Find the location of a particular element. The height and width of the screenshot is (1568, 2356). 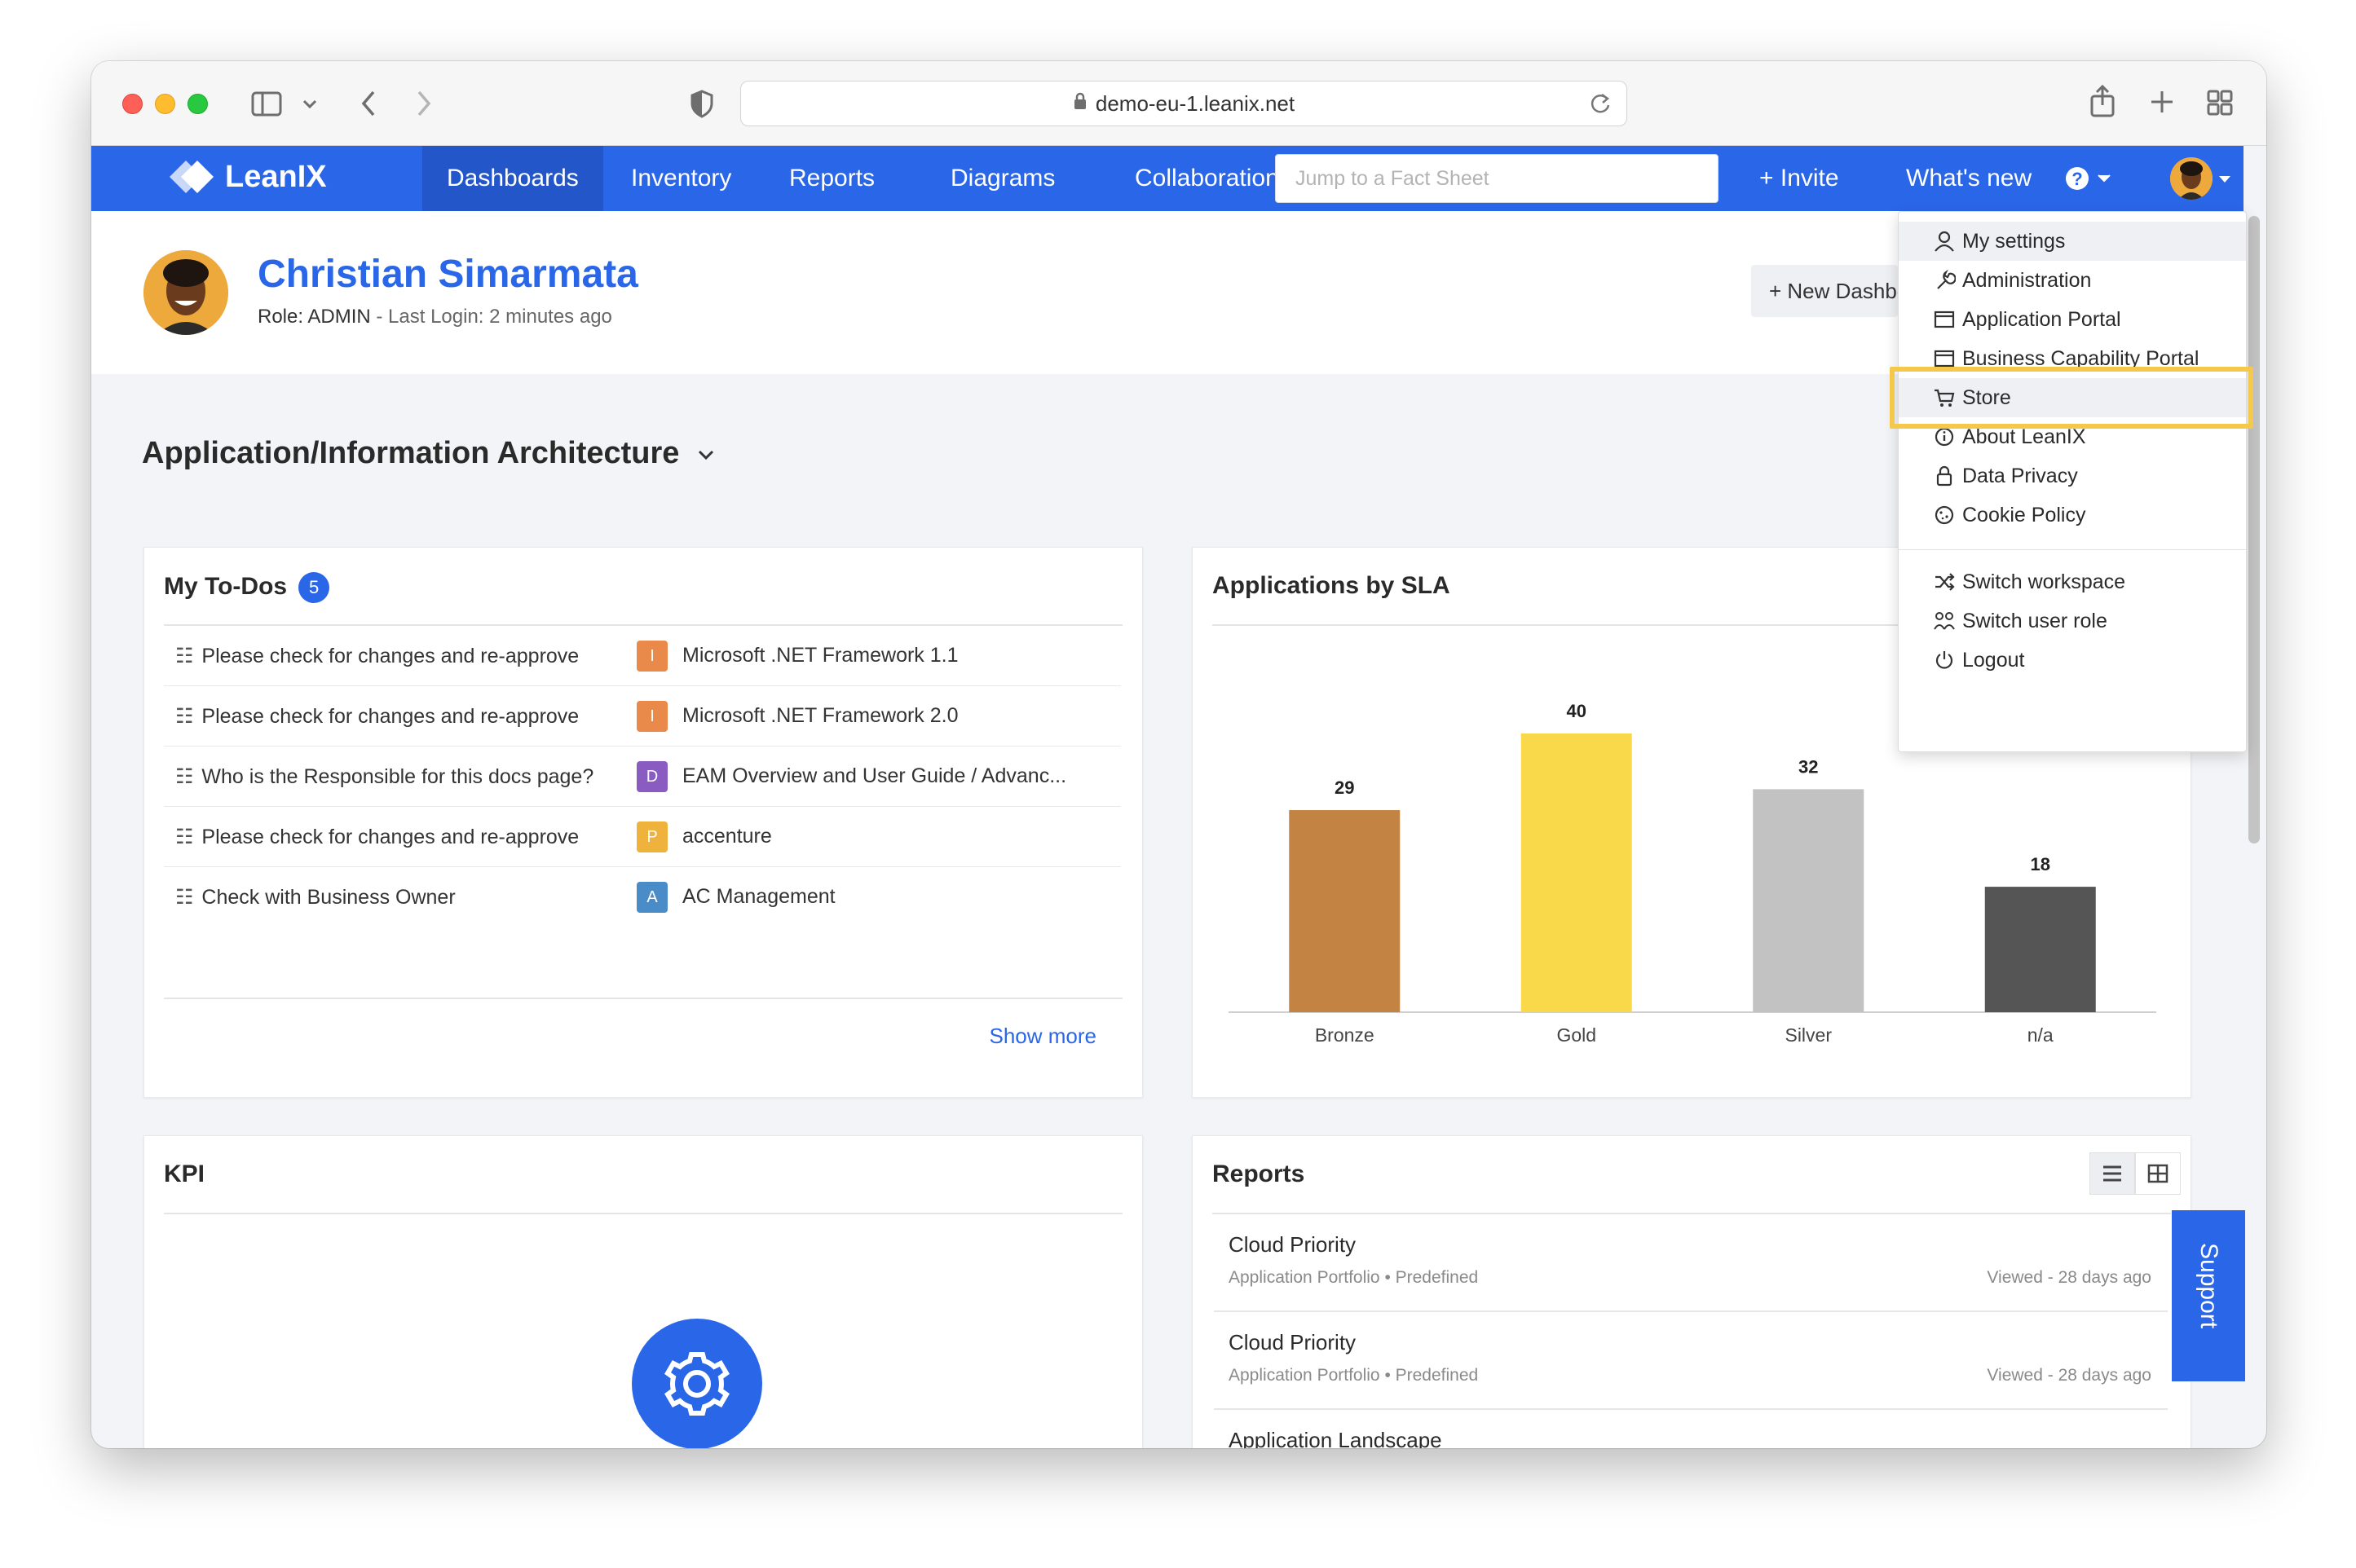

fact-sheet-link: Microsoft .NET Framework 1.1 is located at coordinates (820, 655).